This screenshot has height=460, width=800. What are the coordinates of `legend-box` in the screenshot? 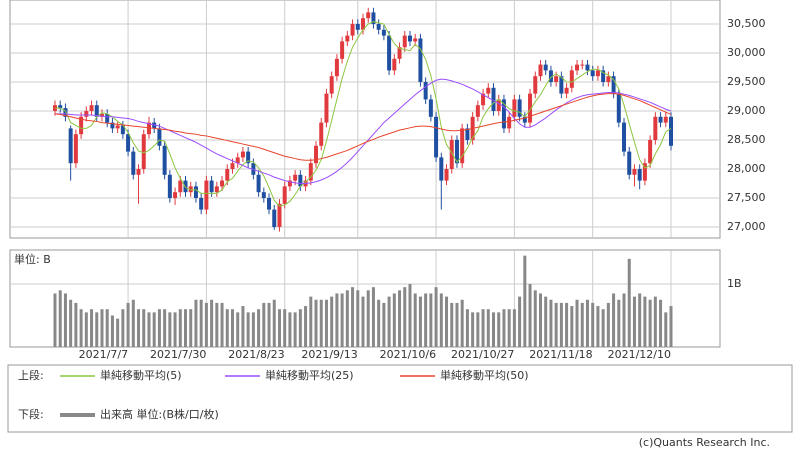 It's located at (400, 398).